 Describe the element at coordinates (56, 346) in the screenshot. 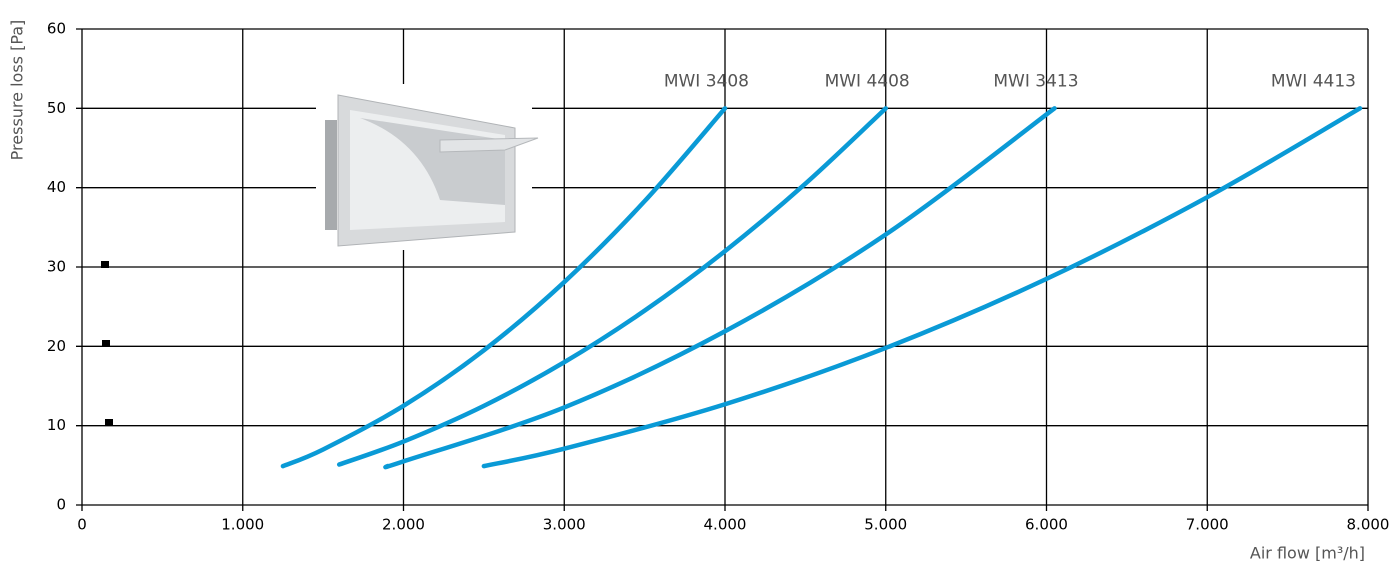

I see `y-tick-label: 20` at that location.